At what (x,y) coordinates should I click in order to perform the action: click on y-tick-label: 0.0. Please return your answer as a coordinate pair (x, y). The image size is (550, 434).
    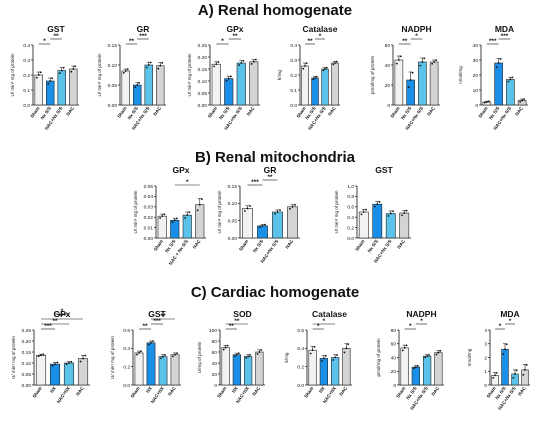
    Looking at the image, I should click on (300, 386).